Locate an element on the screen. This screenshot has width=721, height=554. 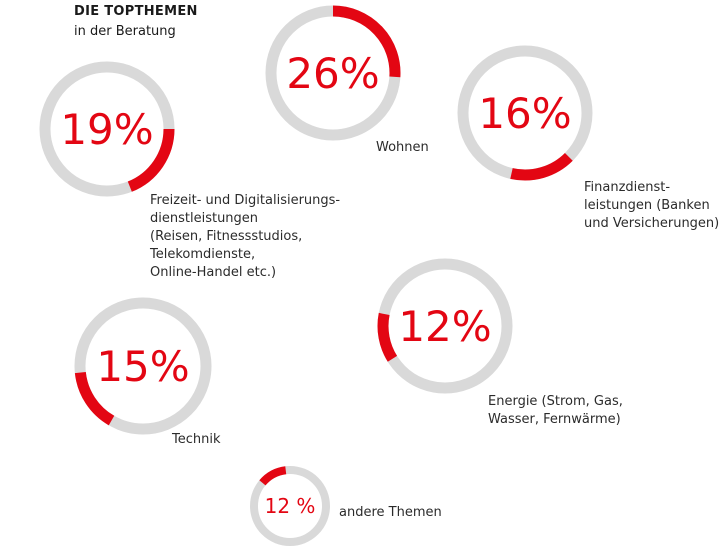
donut-arc-wohnen is located at coordinates (366, 41).